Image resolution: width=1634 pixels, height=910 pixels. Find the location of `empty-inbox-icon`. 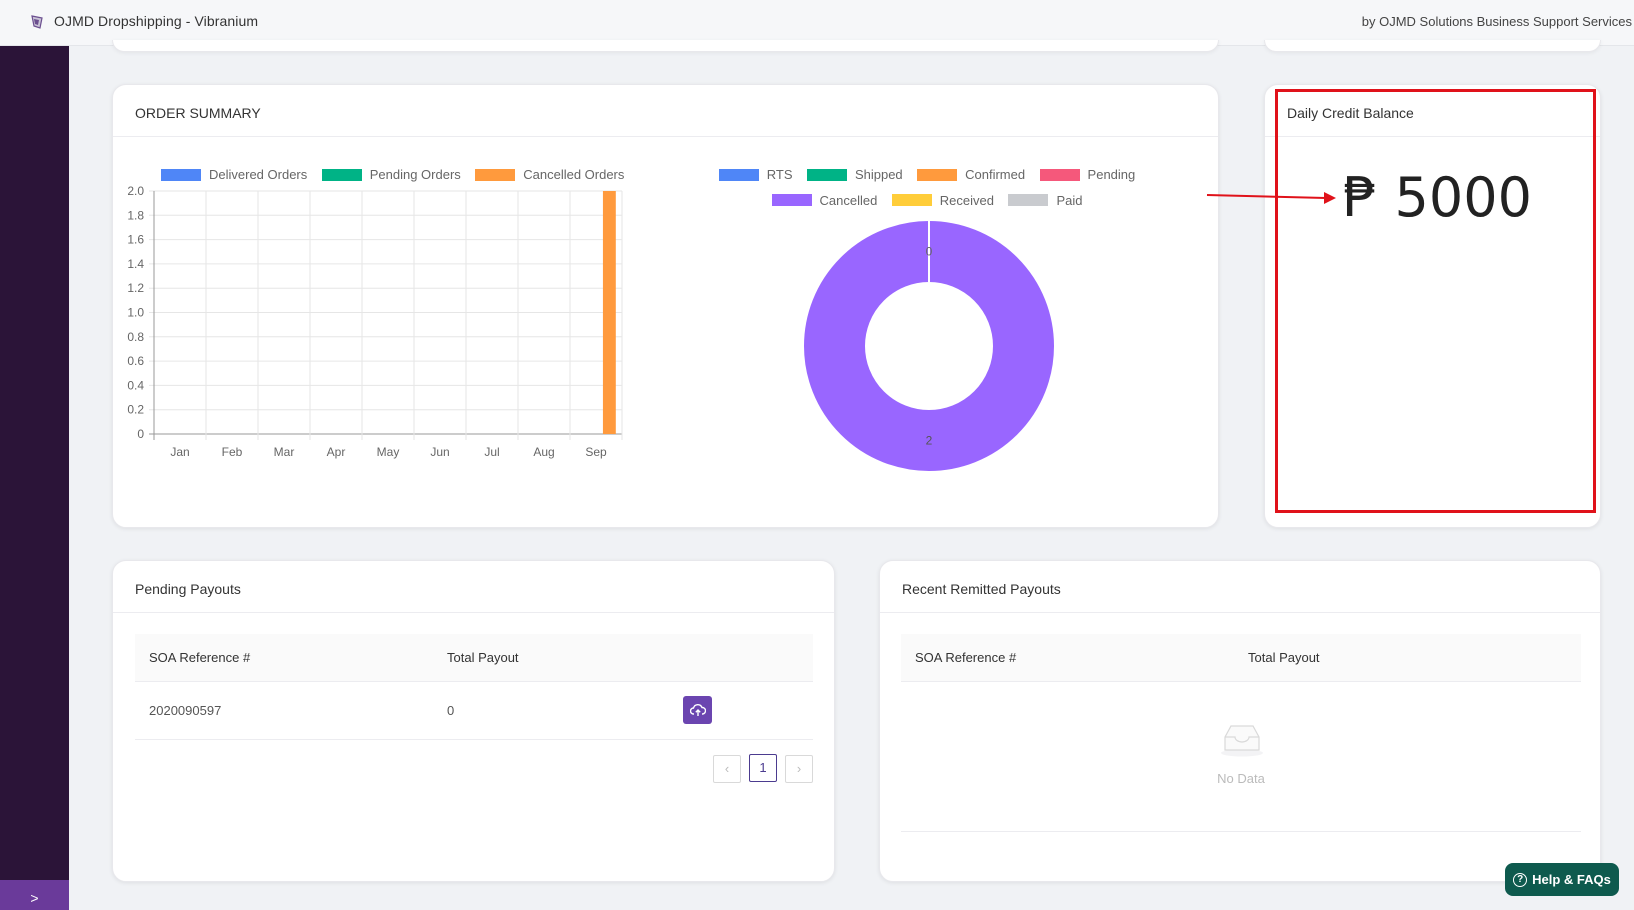

empty-inbox-icon is located at coordinates (1242, 741).